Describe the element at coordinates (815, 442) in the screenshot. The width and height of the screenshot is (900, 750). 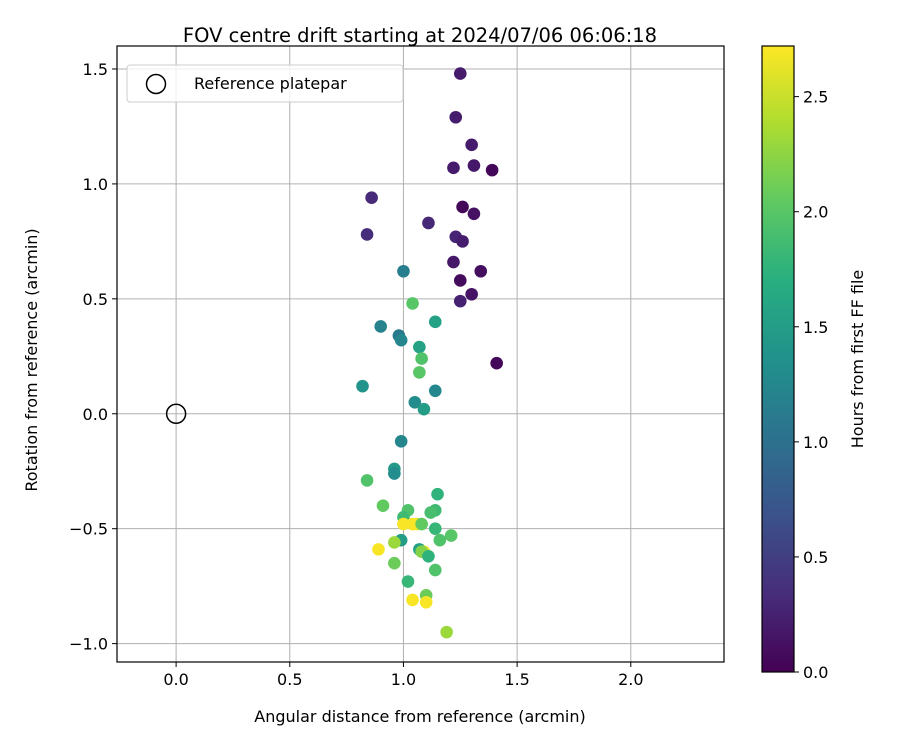
I see `colorbar-tick-label-2: 1.0` at that location.